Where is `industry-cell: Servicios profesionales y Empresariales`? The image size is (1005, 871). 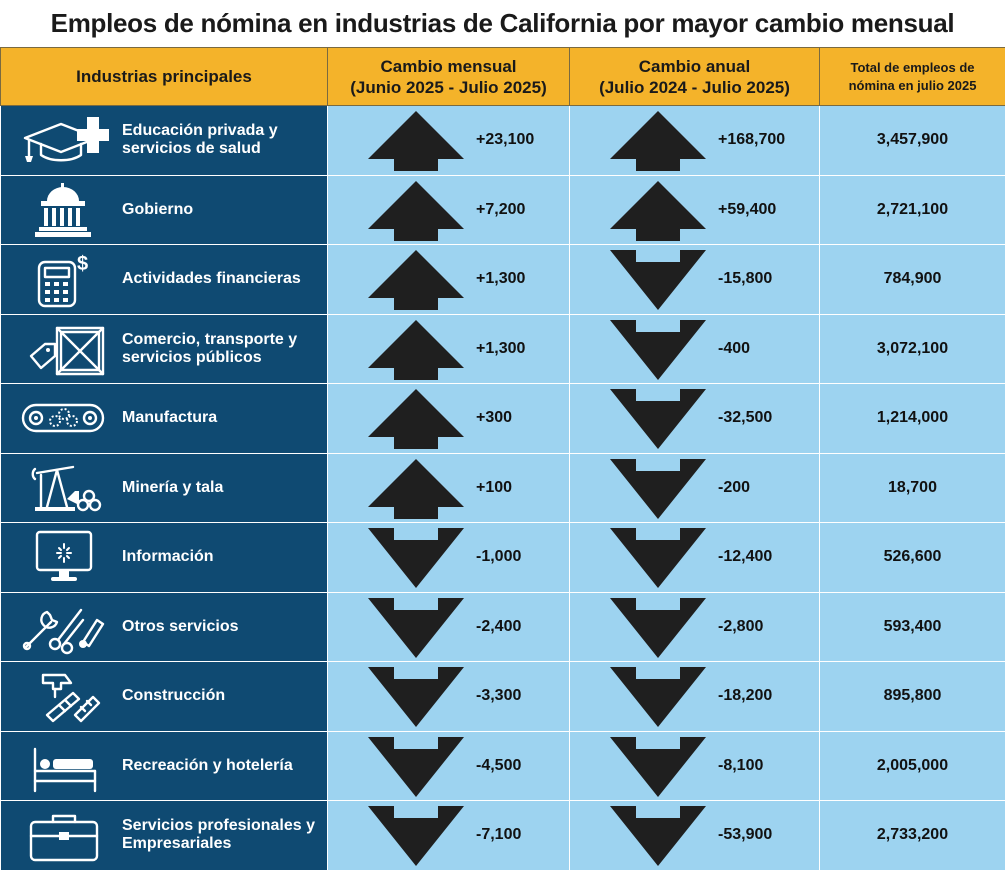
industry-cell: Servicios profesionales y Empresariales is located at coordinates (164, 836).